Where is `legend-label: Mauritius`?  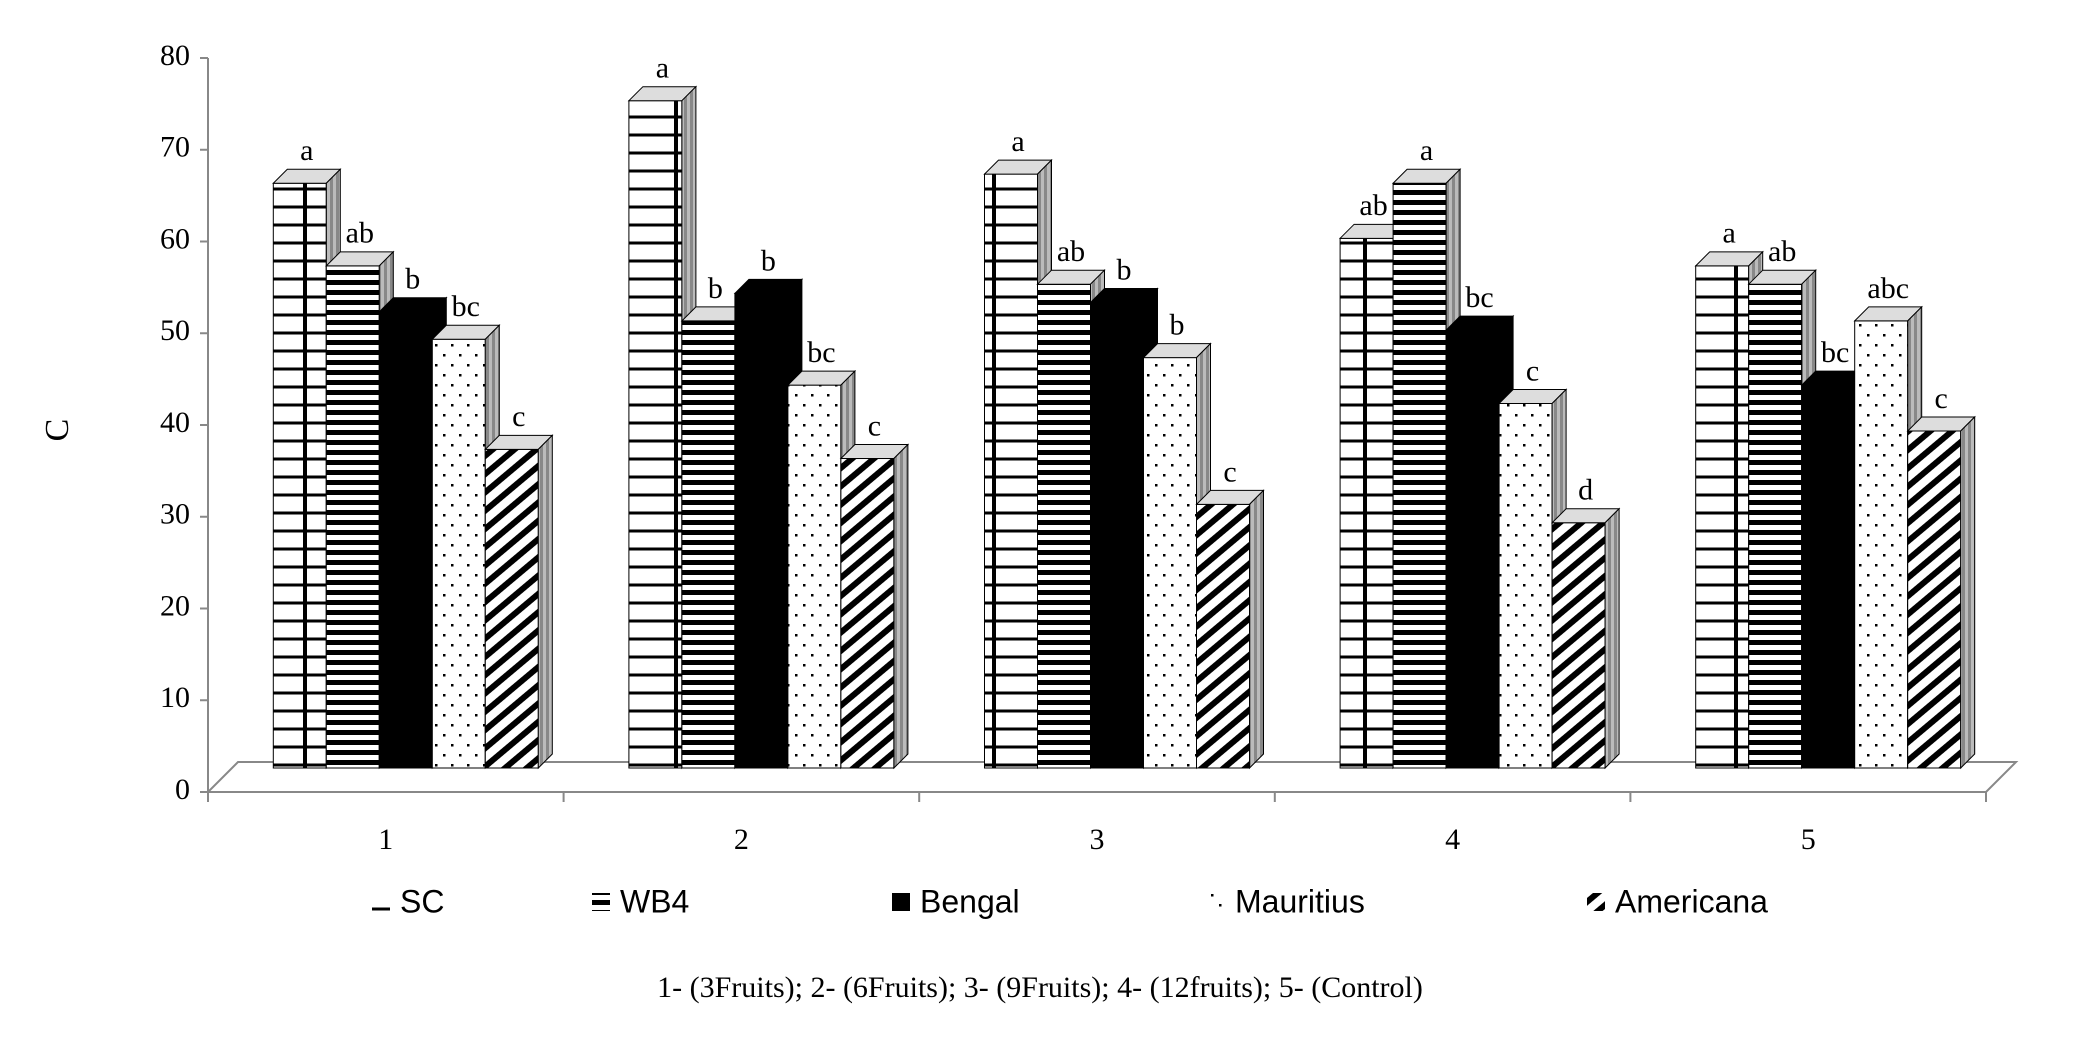
legend-label: Mauritius is located at coordinates (1300, 901).